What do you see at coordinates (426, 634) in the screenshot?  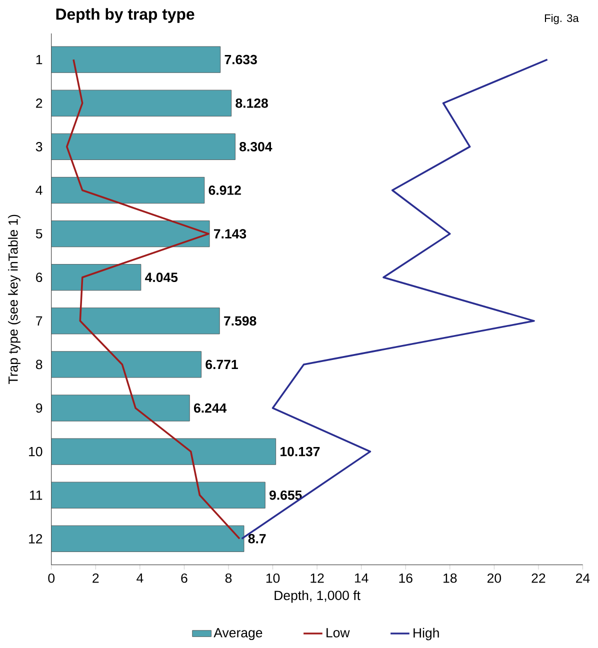 I see `legend-label: High` at bounding box center [426, 634].